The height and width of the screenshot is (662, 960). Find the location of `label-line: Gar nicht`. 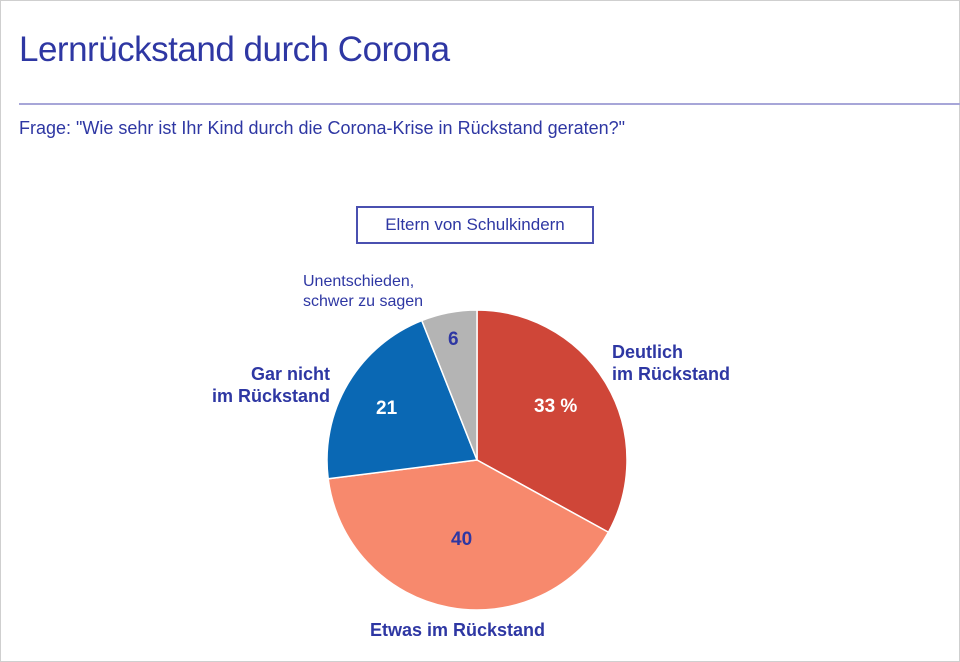

label-line: Gar nicht is located at coordinates (290, 374).